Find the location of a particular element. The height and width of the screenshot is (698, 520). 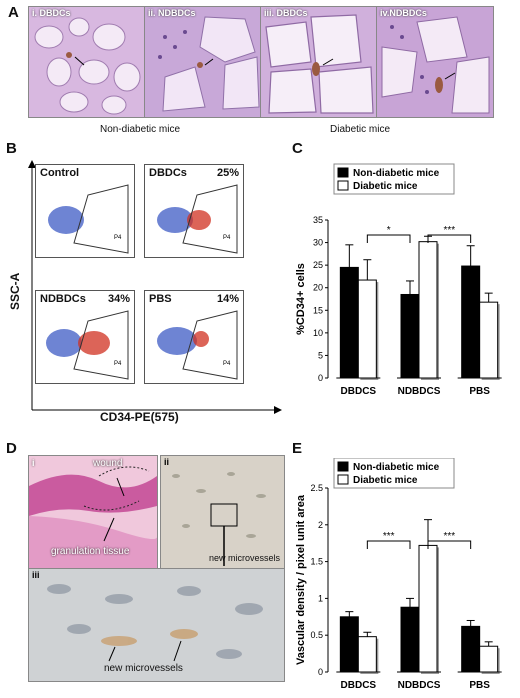

ihc-zoom-image: iii new microvessels is located at coordinates (156, 625).